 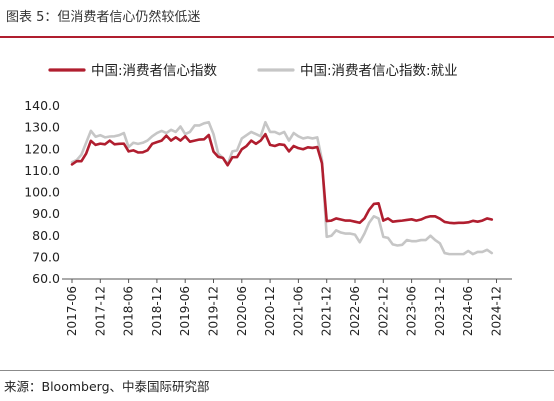 I want to click on x-tick-label: 2018-12, so click(x=157, y=311).